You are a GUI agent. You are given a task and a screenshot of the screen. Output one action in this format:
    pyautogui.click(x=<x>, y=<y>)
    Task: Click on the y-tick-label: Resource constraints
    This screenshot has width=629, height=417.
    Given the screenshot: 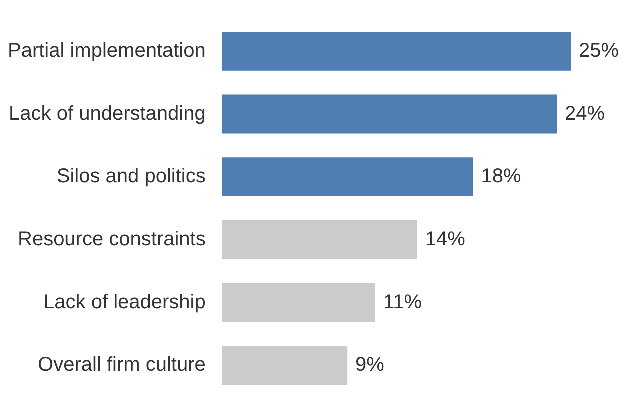 What is the action you would take?
    pyautogui.click(x=112, y=239)
    